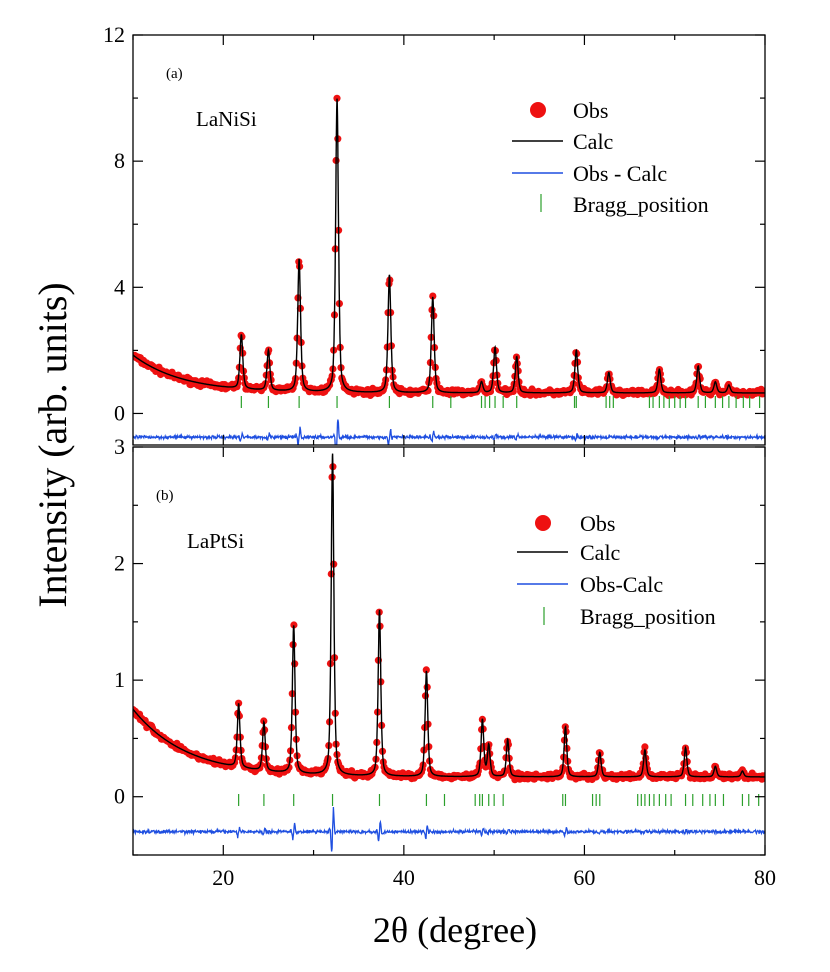  What do you see at coordinates (174, 74) in the screenshot?
I see `panel-a-label: (a)` at bounding box center [174, 74].